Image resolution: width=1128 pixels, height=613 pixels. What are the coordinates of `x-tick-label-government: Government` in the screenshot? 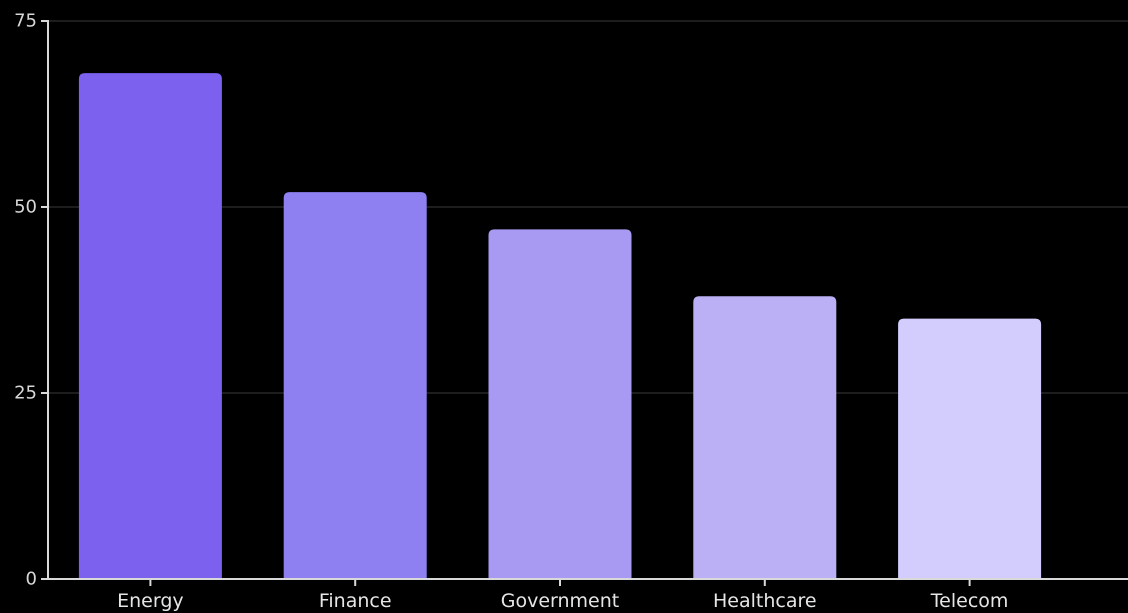 It's located at (560, 601).